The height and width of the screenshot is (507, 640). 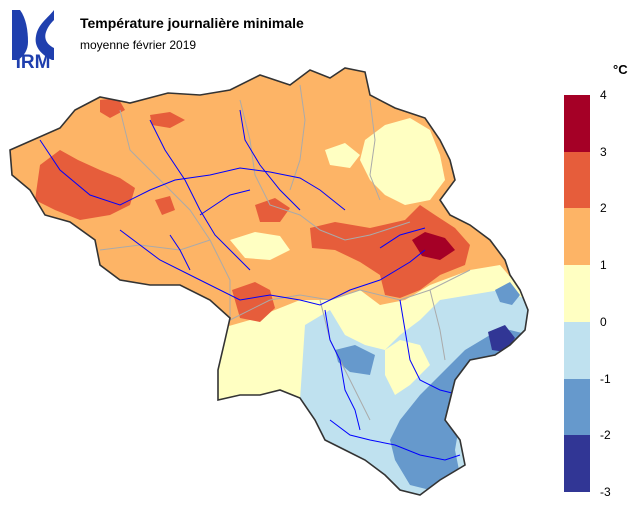 What do you see at coordinates (605, 492) in the screenshot?
I see `legend-tick-label: -3` at bounding box center [605, 492].